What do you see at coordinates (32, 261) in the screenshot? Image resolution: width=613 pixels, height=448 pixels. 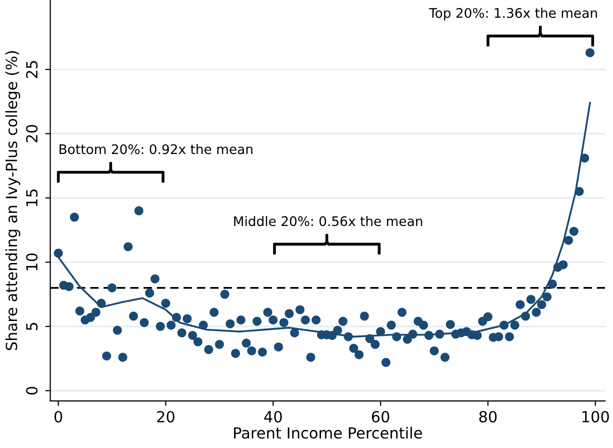 I see `y-tick-label: 10` at bounding box center [32, 261].